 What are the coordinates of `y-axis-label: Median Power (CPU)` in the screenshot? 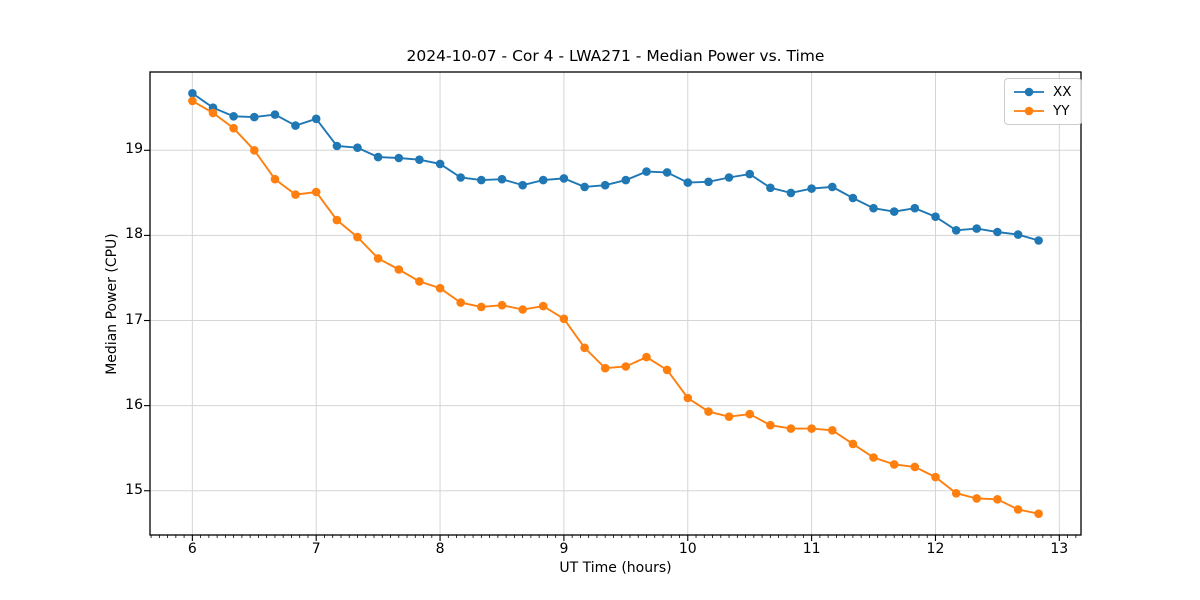 It's located at (112, 304).